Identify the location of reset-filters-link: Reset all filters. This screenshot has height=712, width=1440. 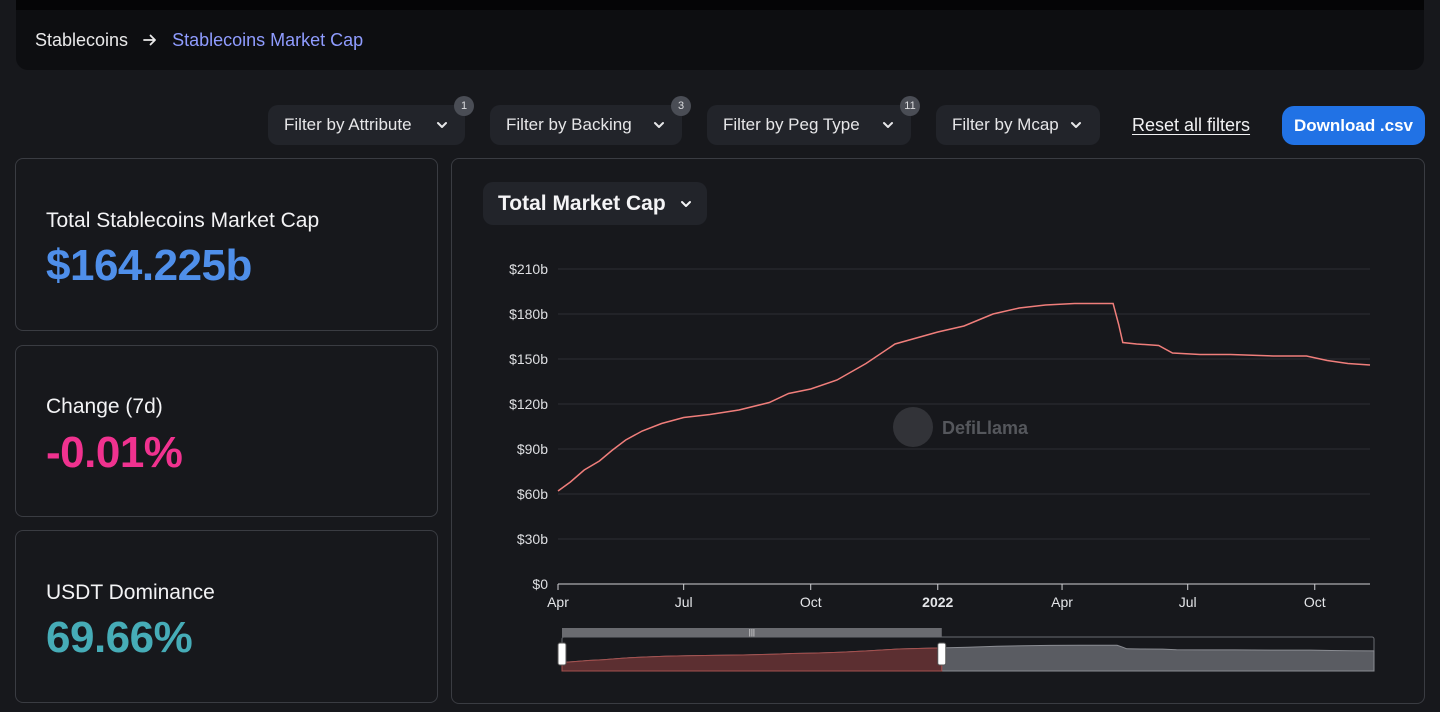
(1191, 125).